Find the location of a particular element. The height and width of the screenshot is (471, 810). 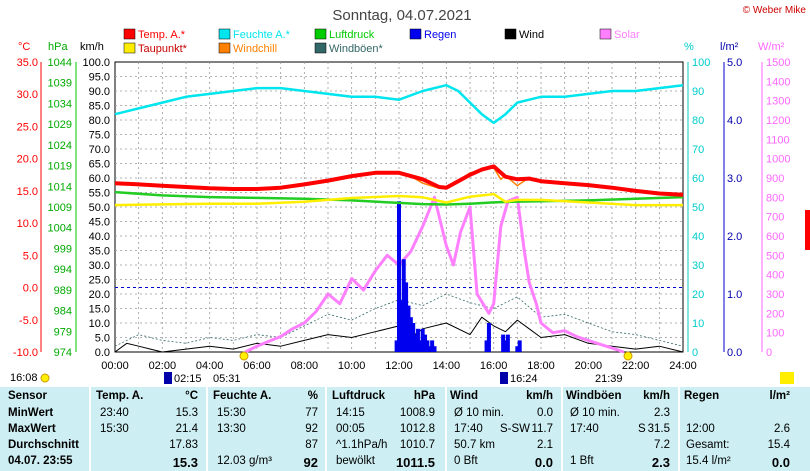

tick-label-pct: 80 is located at coordinates (698, 121).